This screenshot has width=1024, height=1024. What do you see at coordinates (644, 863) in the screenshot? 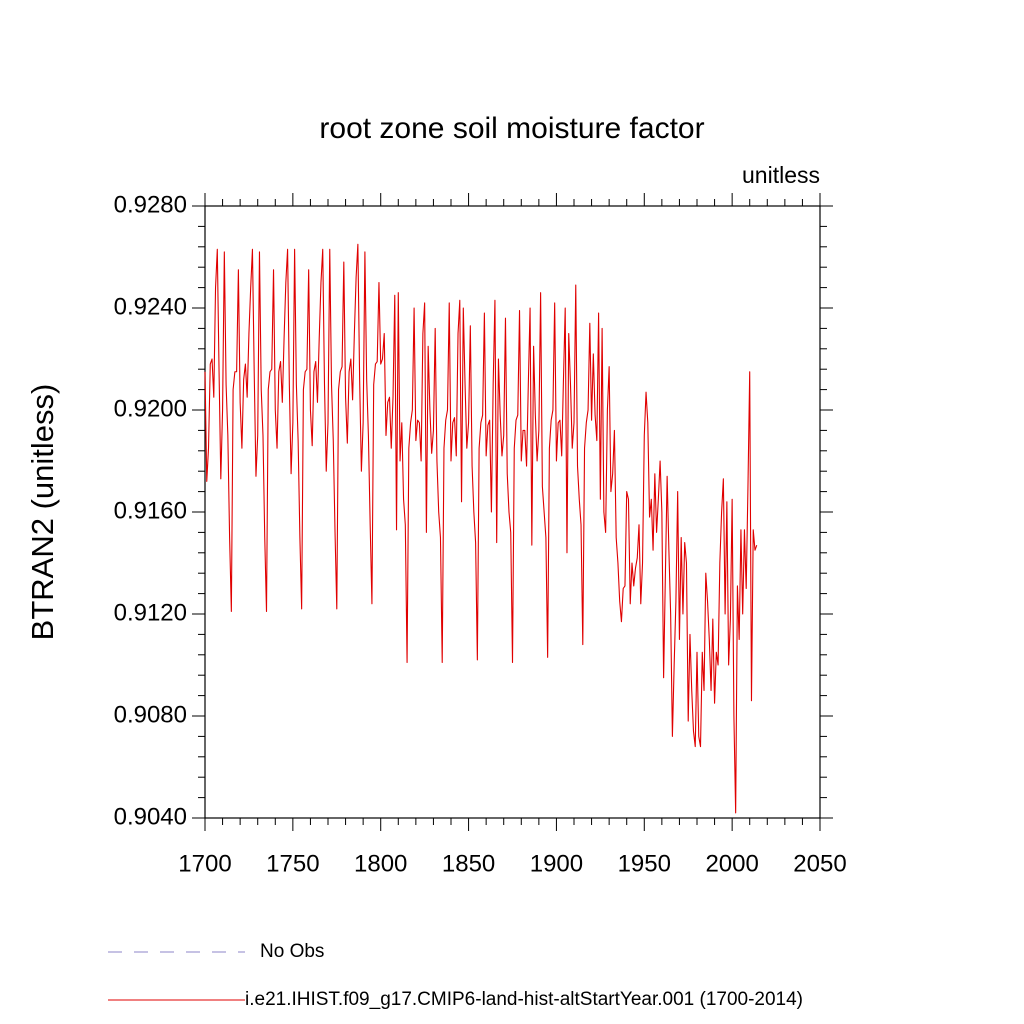
I see `x-tick-label: 1950` at bounding box center [644, 863].